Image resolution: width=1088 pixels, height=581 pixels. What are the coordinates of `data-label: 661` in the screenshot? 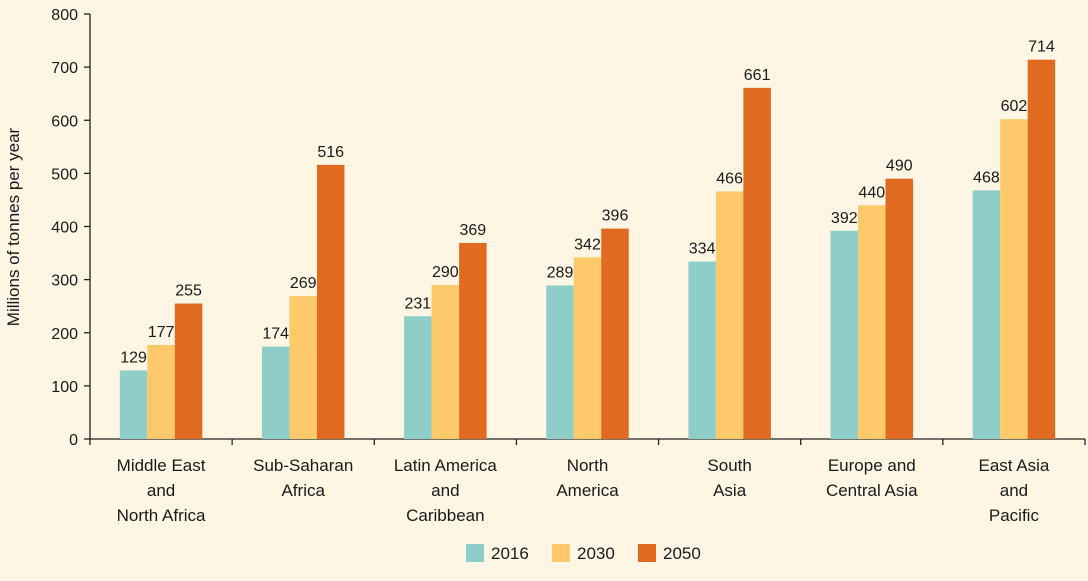 It's located at (757, 75).